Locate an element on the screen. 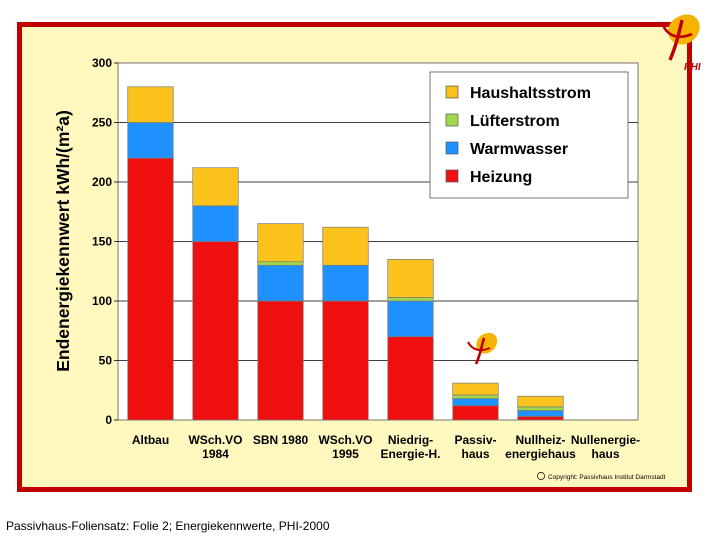  legend-entry: Heizung is located at coordinates (501, 177).